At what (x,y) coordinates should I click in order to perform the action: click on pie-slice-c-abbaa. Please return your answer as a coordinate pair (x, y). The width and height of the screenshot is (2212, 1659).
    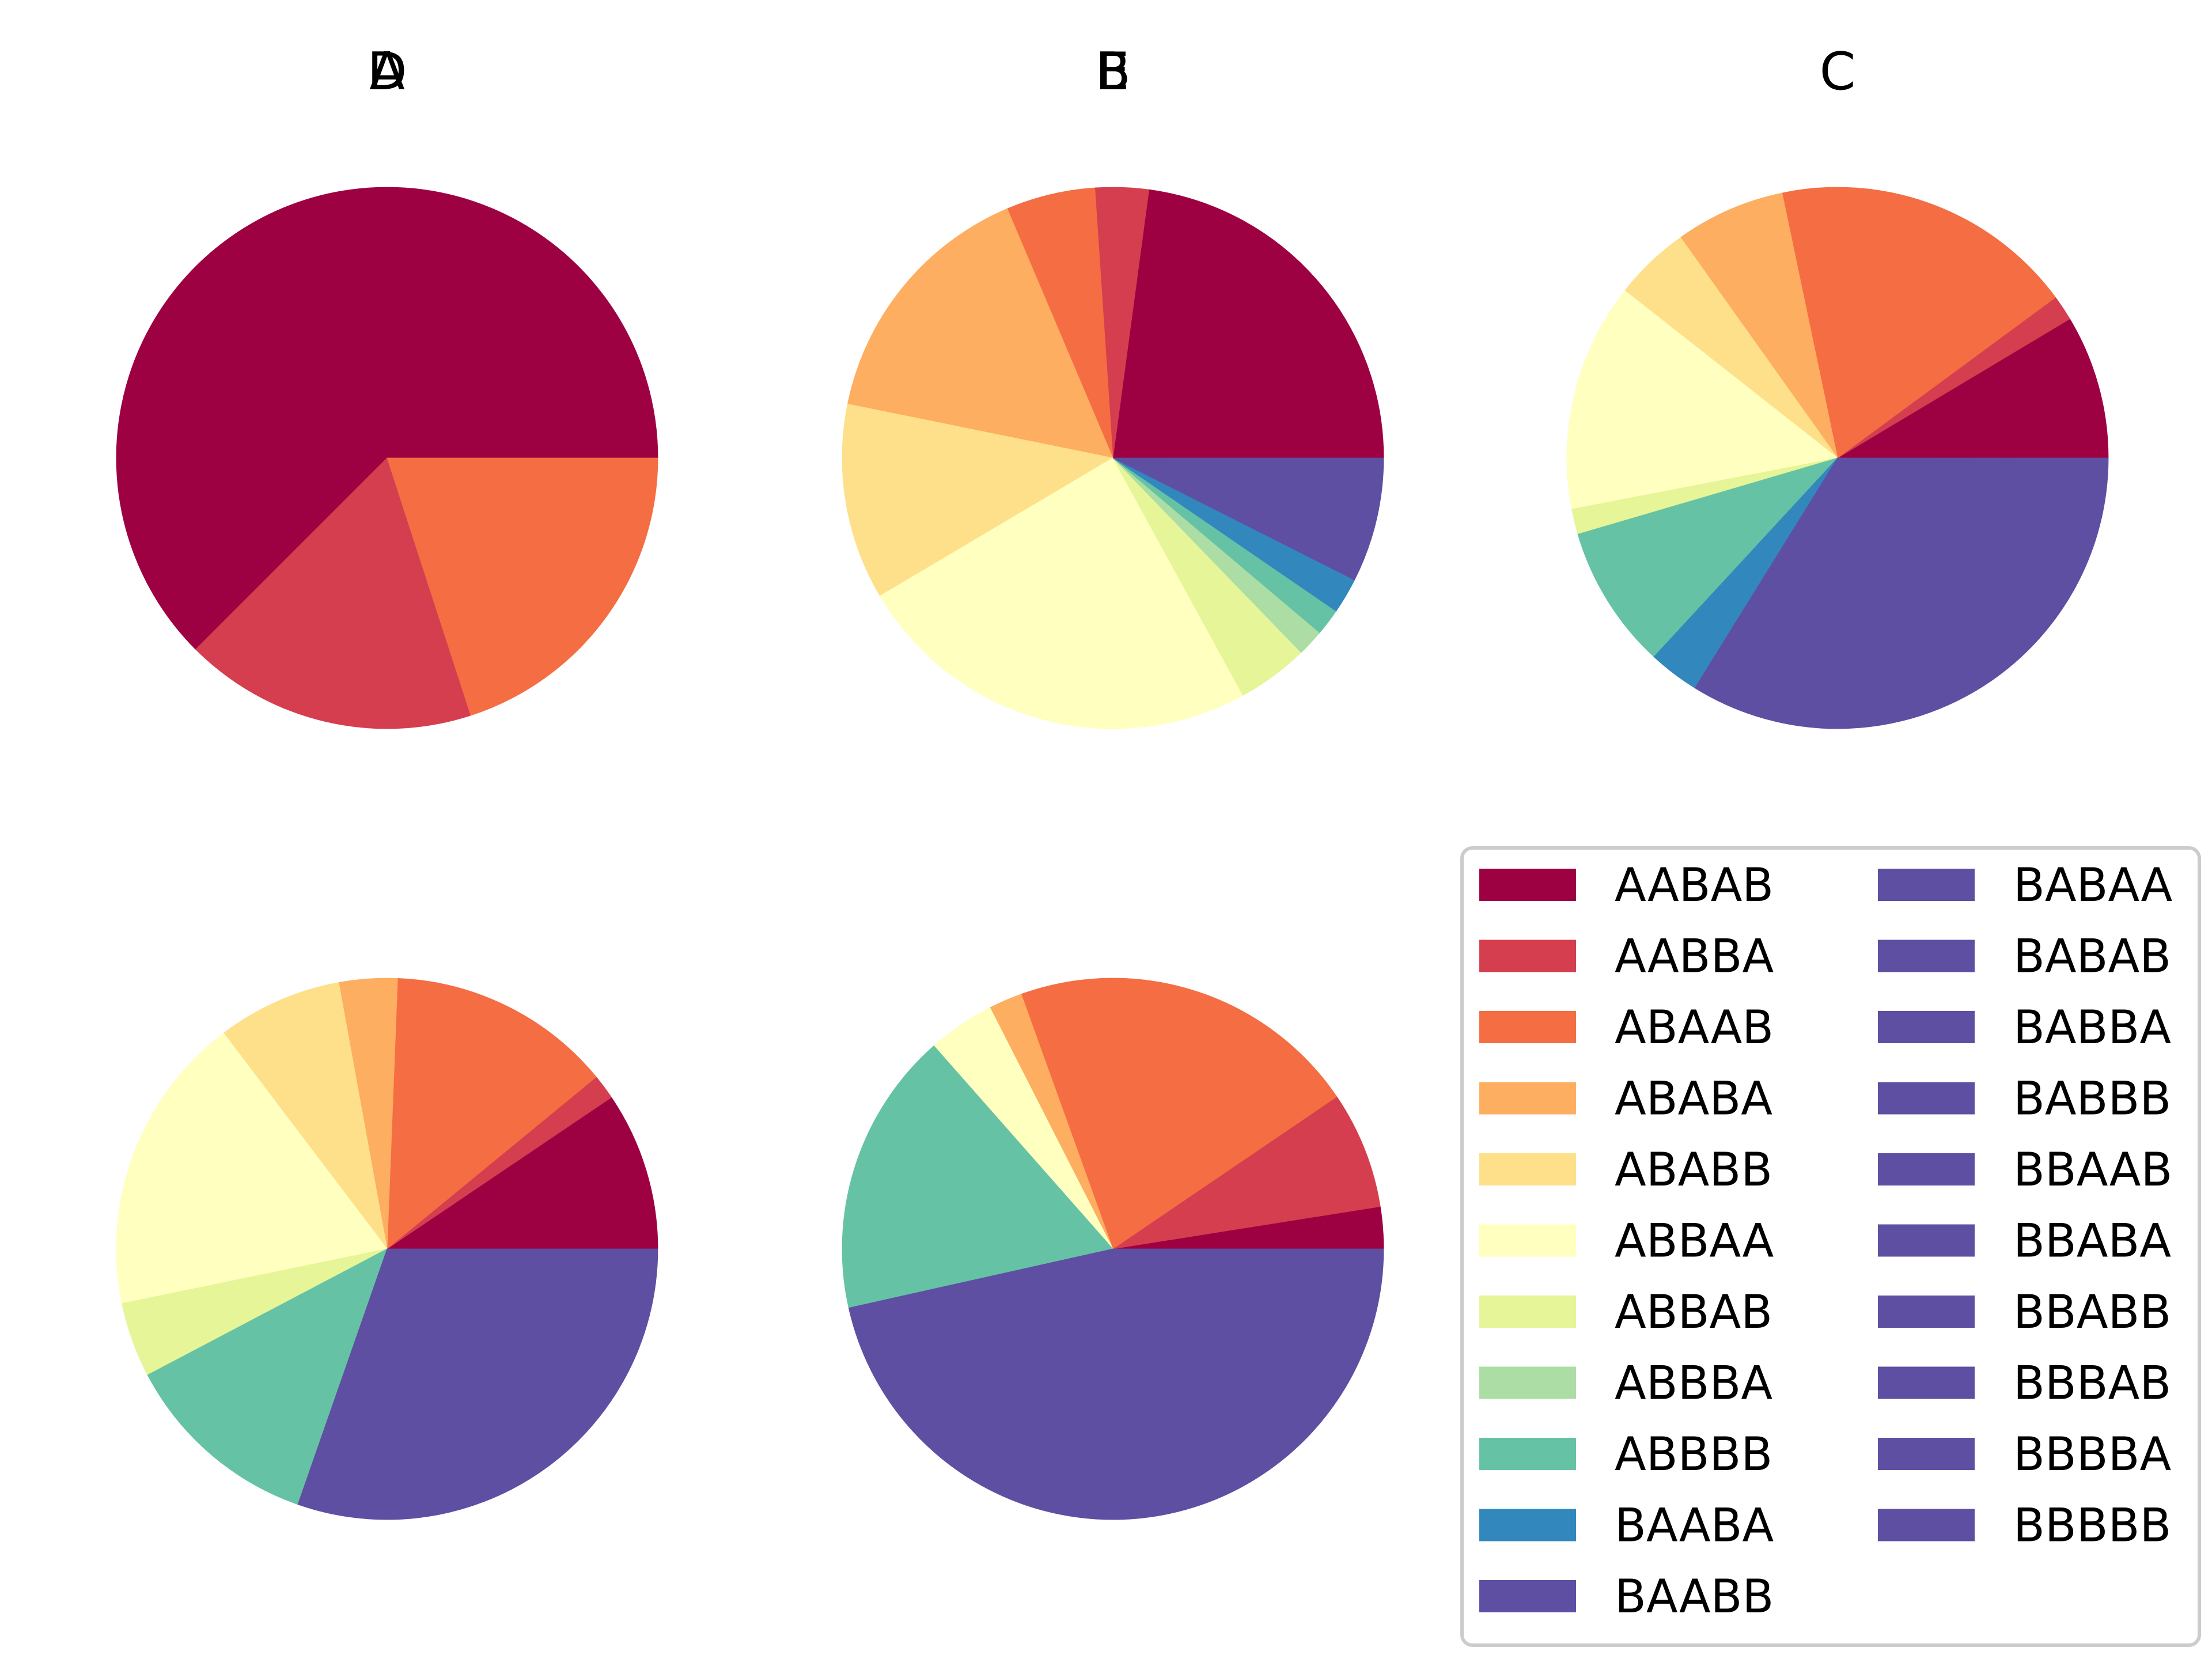
    Looking at the image, I should click on (1702, 400).